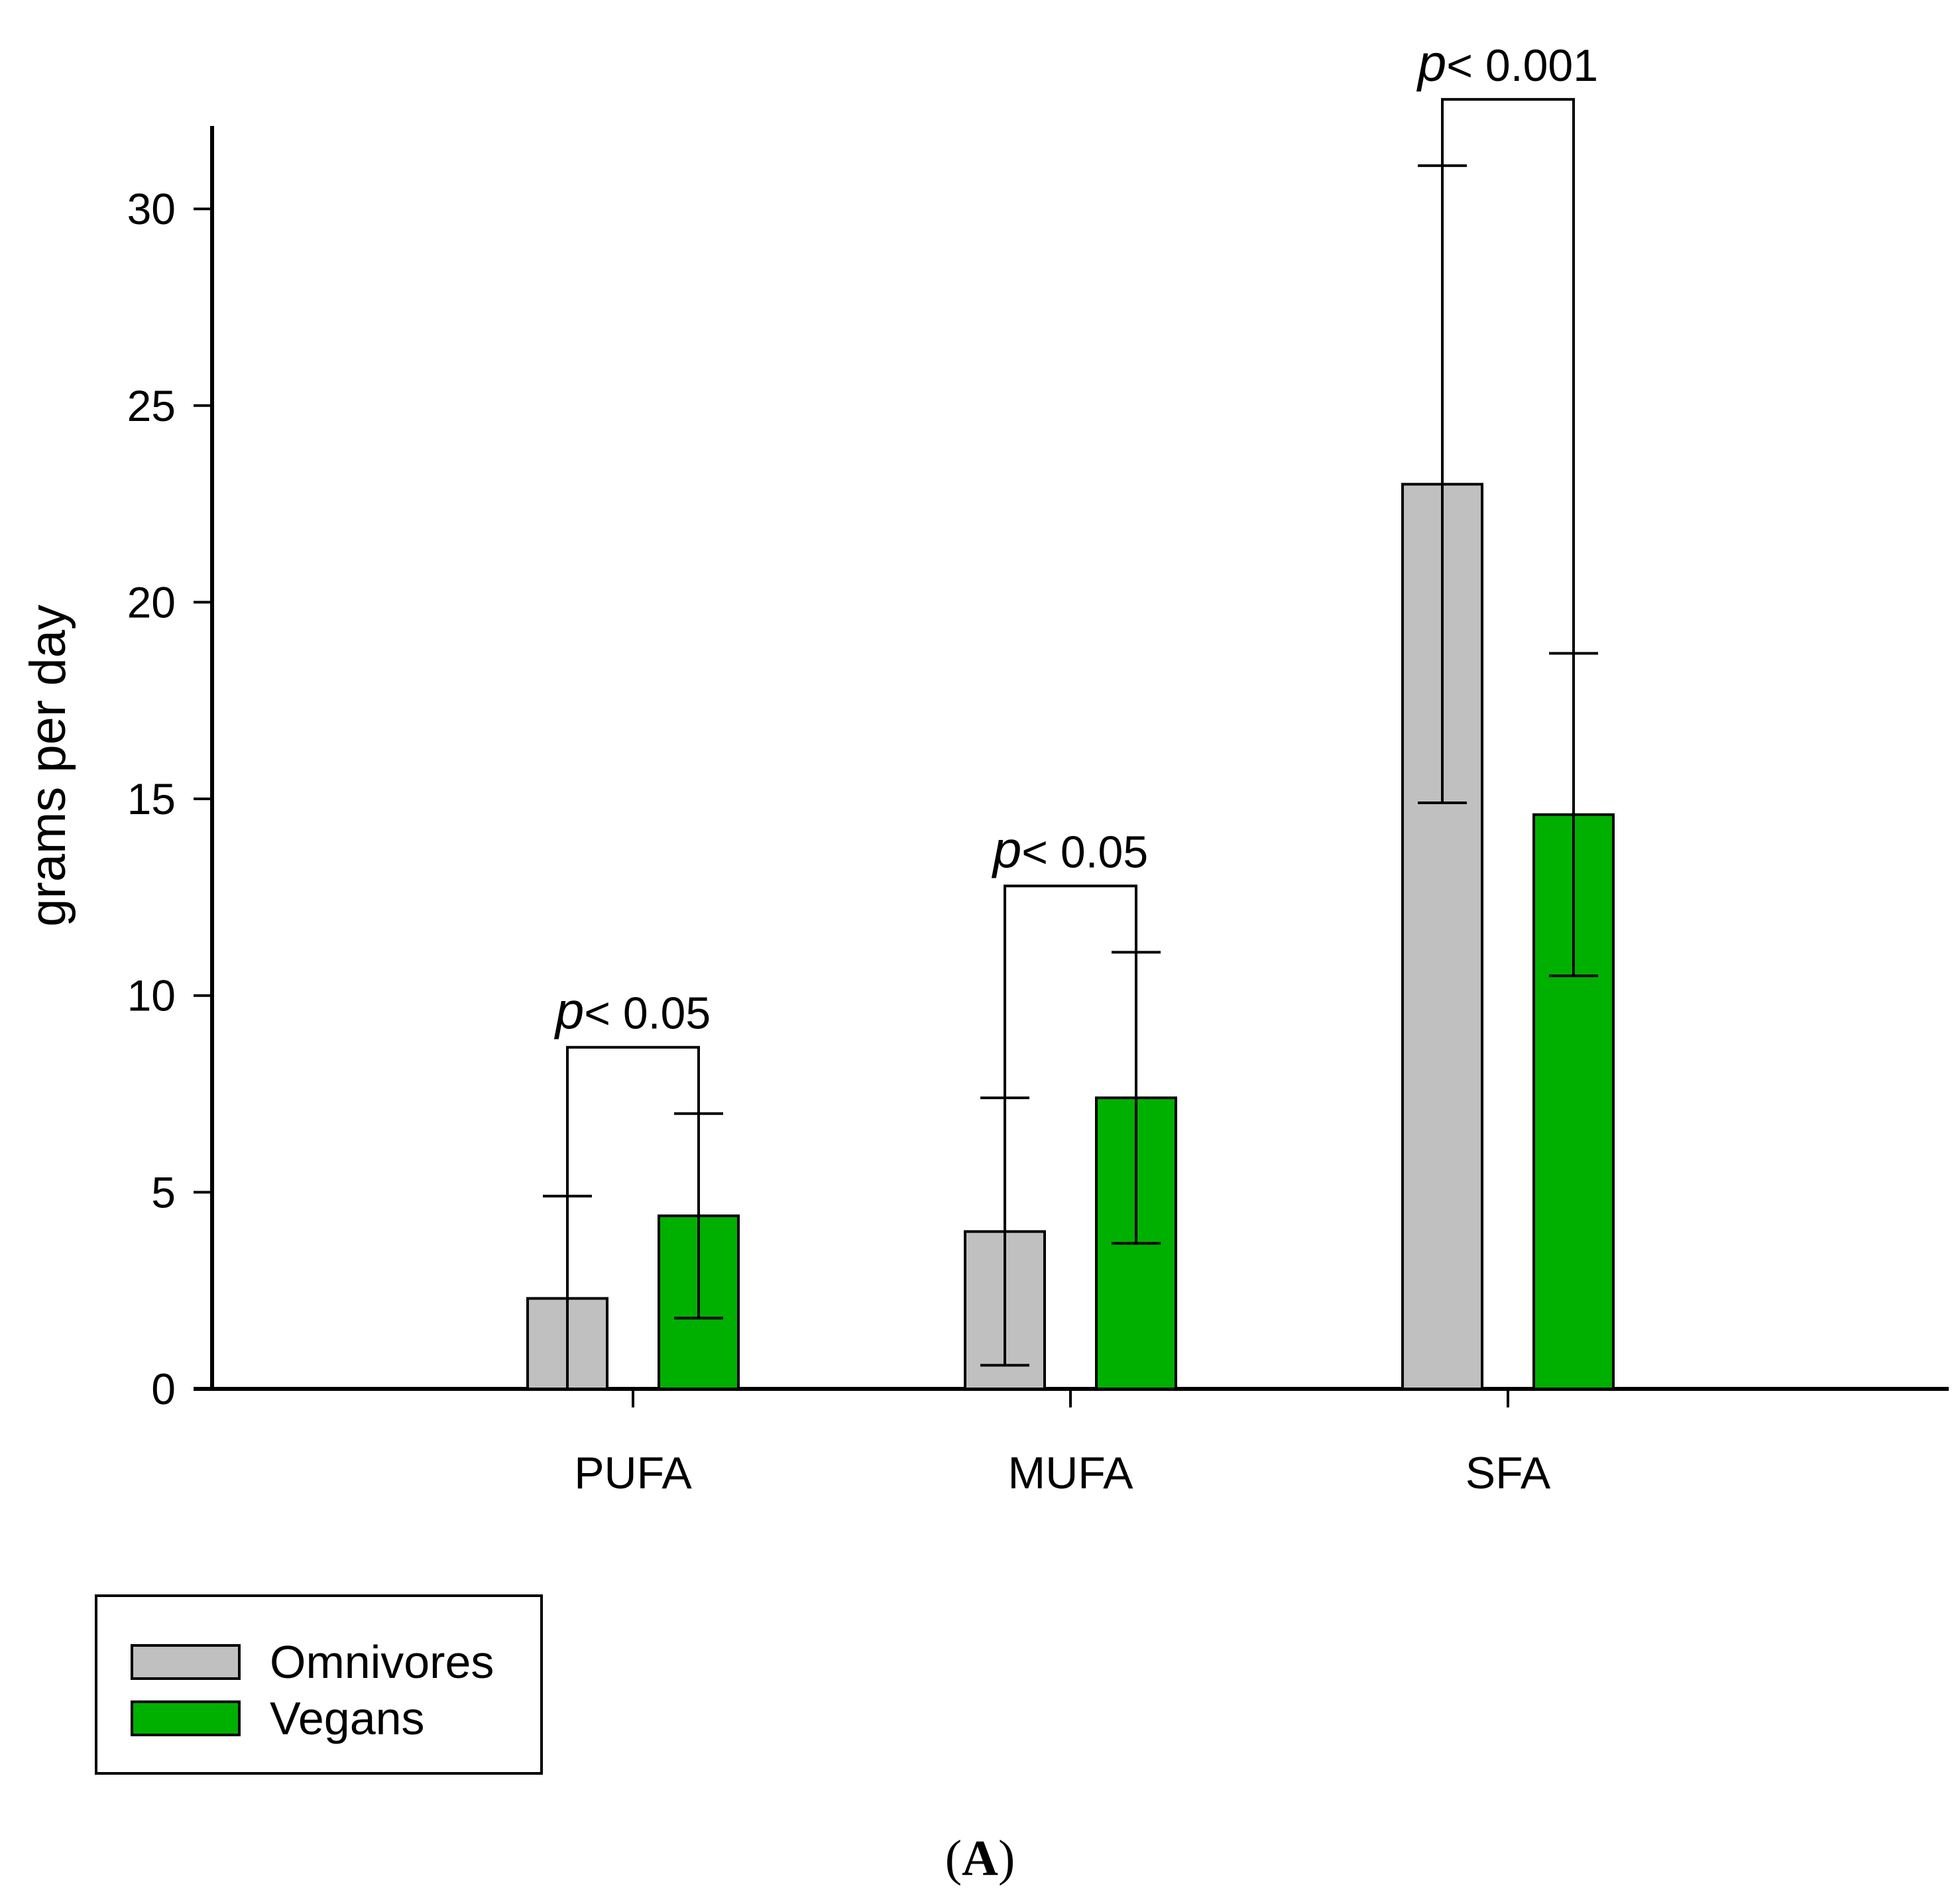 This screenshot has height=1902, width=1960. I want to click on y-tick-label-30: 30, so click(151, 208).